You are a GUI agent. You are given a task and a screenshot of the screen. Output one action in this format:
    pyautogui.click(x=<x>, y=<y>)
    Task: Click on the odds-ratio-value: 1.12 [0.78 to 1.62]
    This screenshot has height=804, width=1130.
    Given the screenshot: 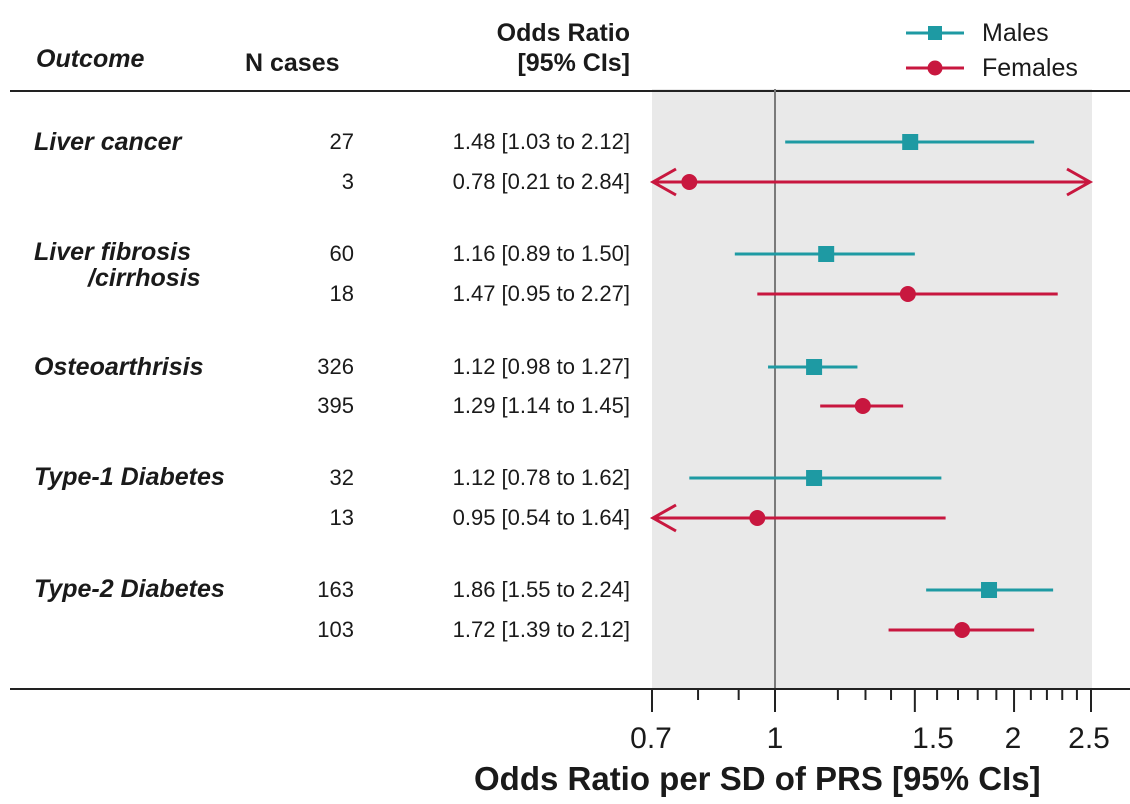 What is the action you would take?
    pyautogui.click(x=541, y=477)
    